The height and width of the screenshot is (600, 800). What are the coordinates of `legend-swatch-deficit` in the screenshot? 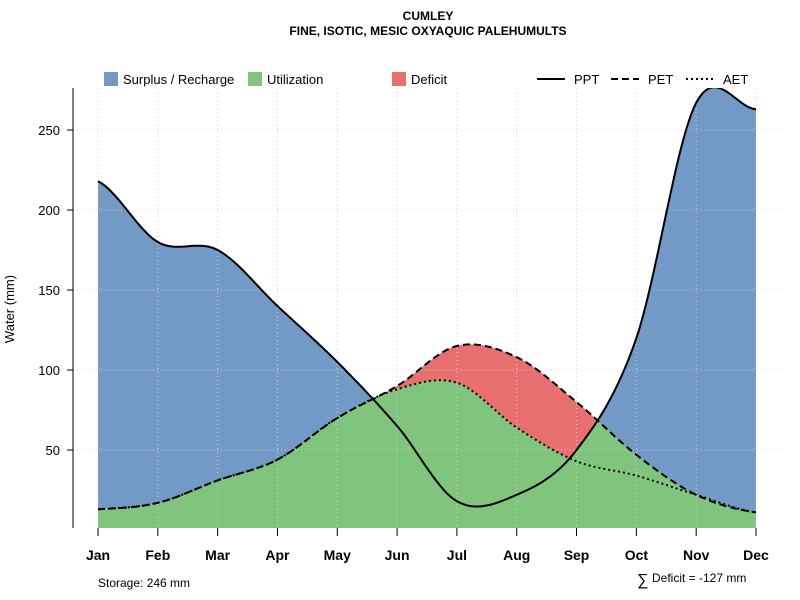 It's located at (399, 79).